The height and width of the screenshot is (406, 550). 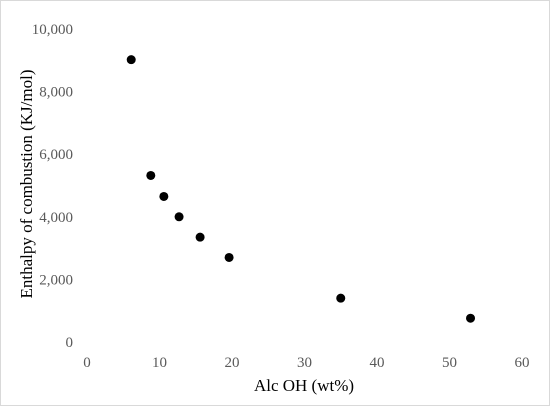 What do you see at coordinates (159, 363) in the screenshot?
I see `x-tick-label: 10` at bounding box center [159, 363].